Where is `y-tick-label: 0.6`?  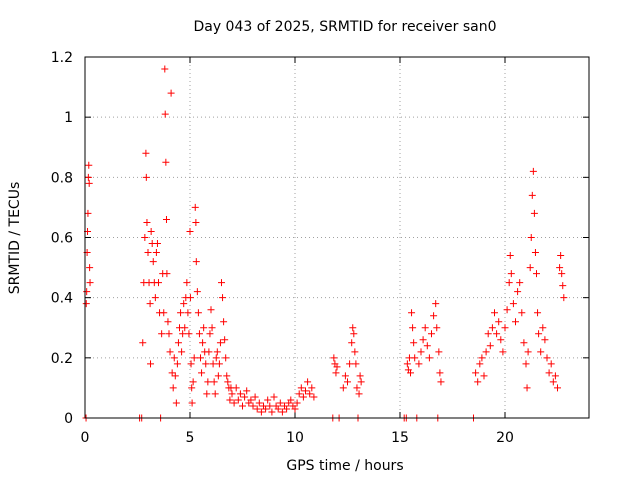
y-tick-label: 0.6 is located at coordinates (62, 239).